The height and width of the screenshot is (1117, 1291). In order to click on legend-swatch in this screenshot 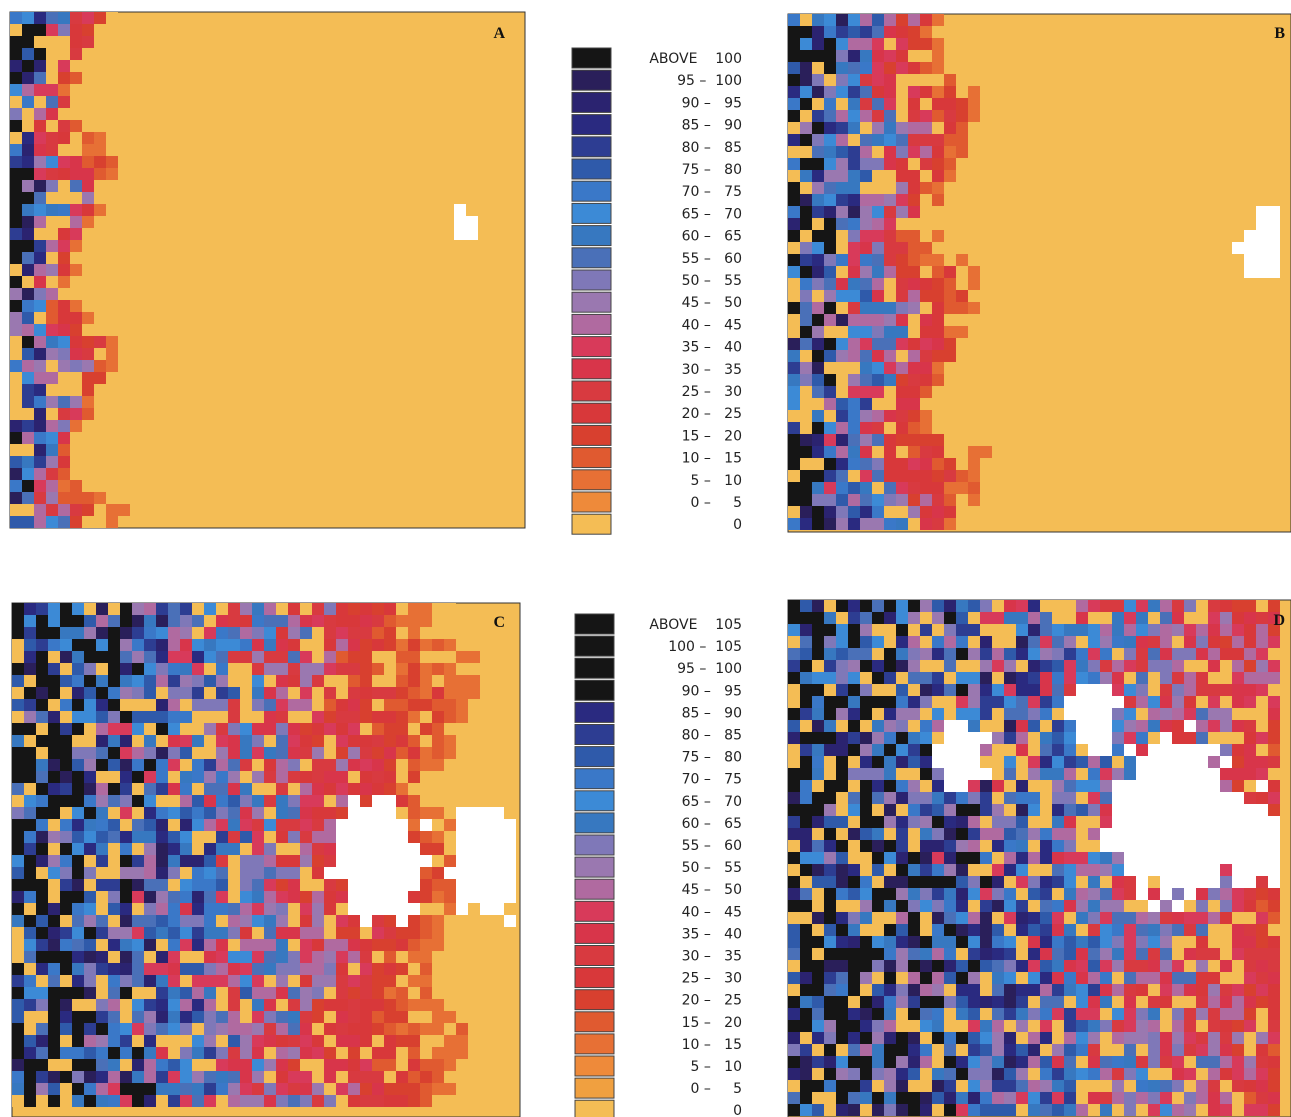, I will do `click(594, 646)`.